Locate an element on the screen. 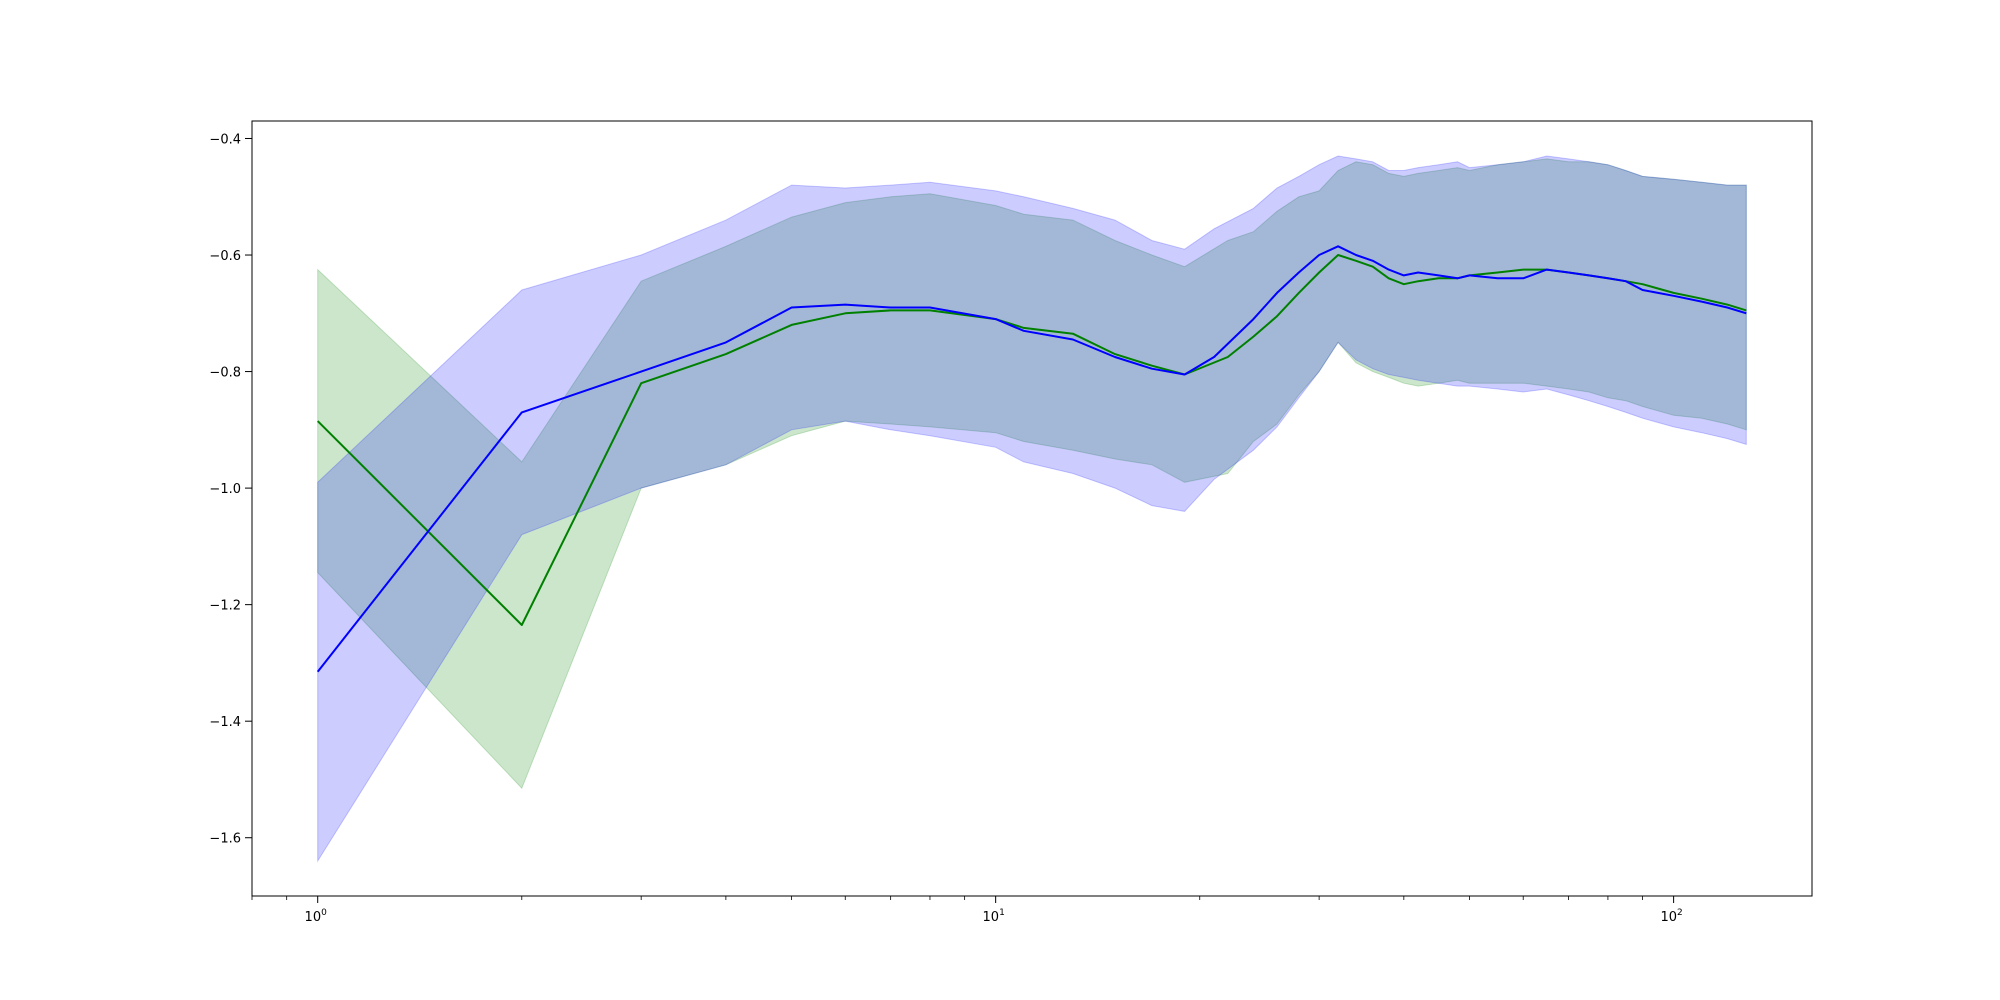 The height and width of the screenshot is (1000, 2000). x-tick-label: 10¹ is located at coordinates (994, 916).